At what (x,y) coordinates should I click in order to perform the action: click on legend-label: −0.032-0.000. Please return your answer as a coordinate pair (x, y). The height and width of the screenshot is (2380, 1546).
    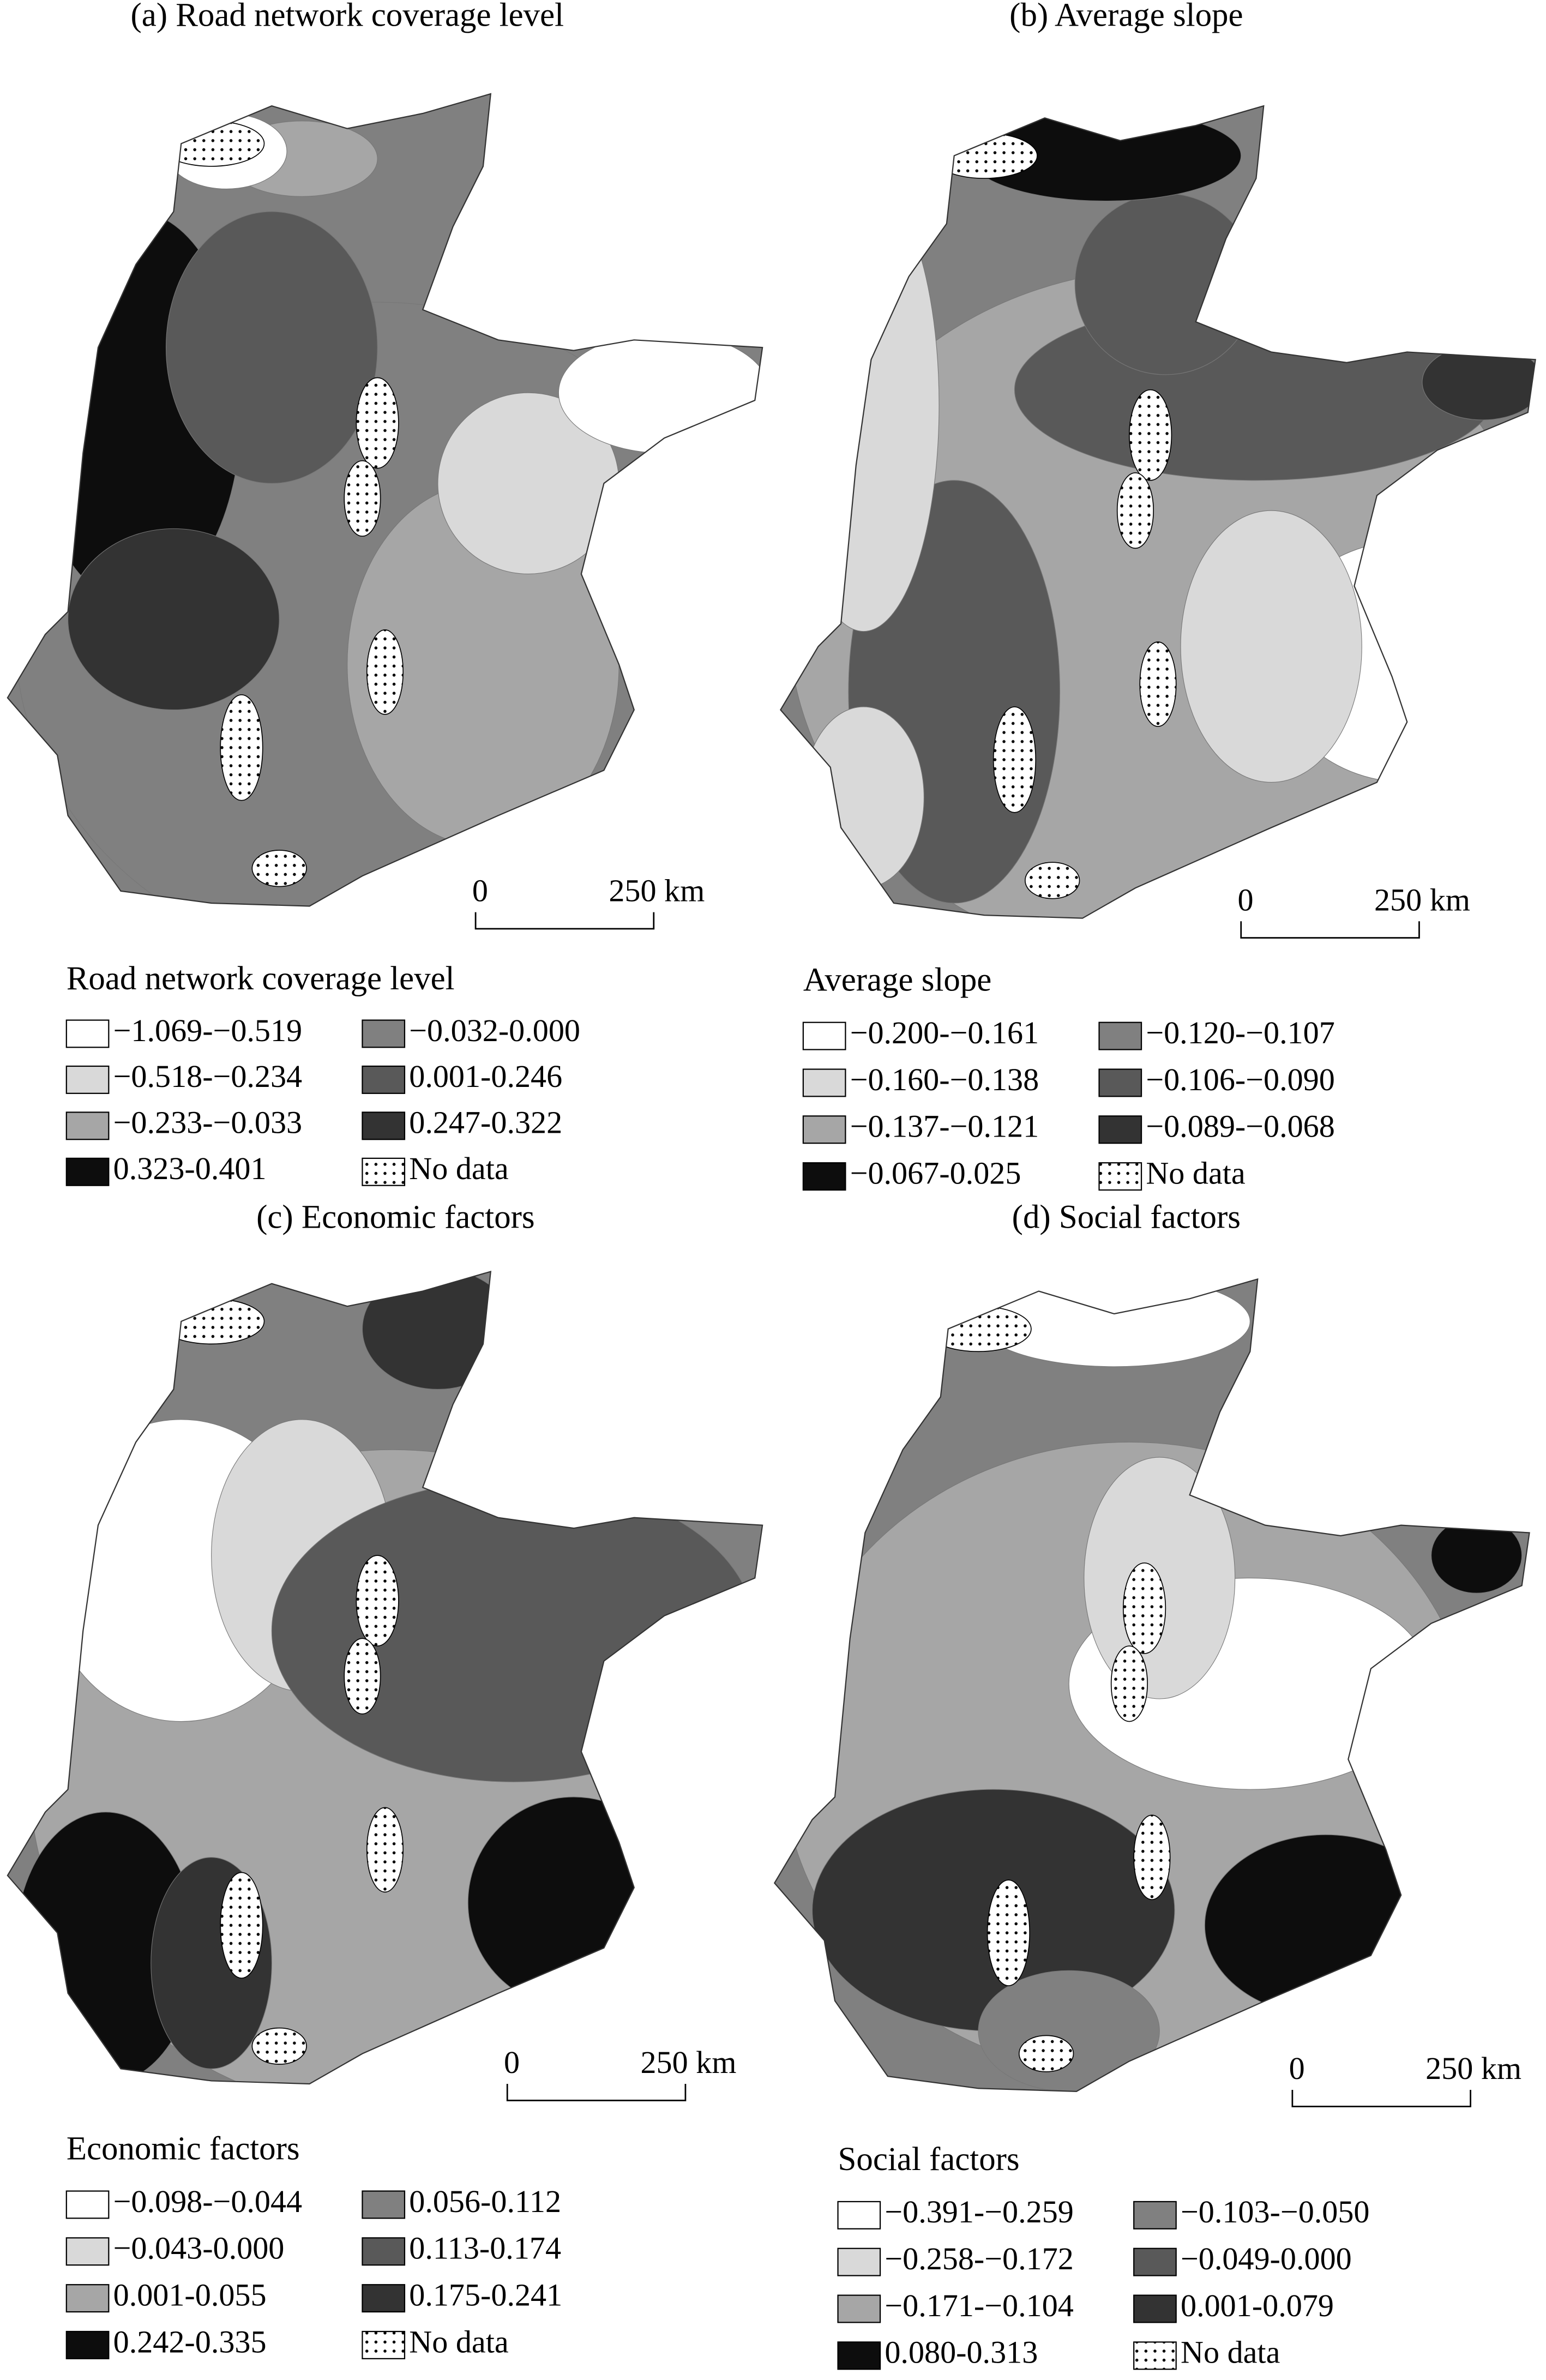
    Looking at the image, I should click on (495, 1030).